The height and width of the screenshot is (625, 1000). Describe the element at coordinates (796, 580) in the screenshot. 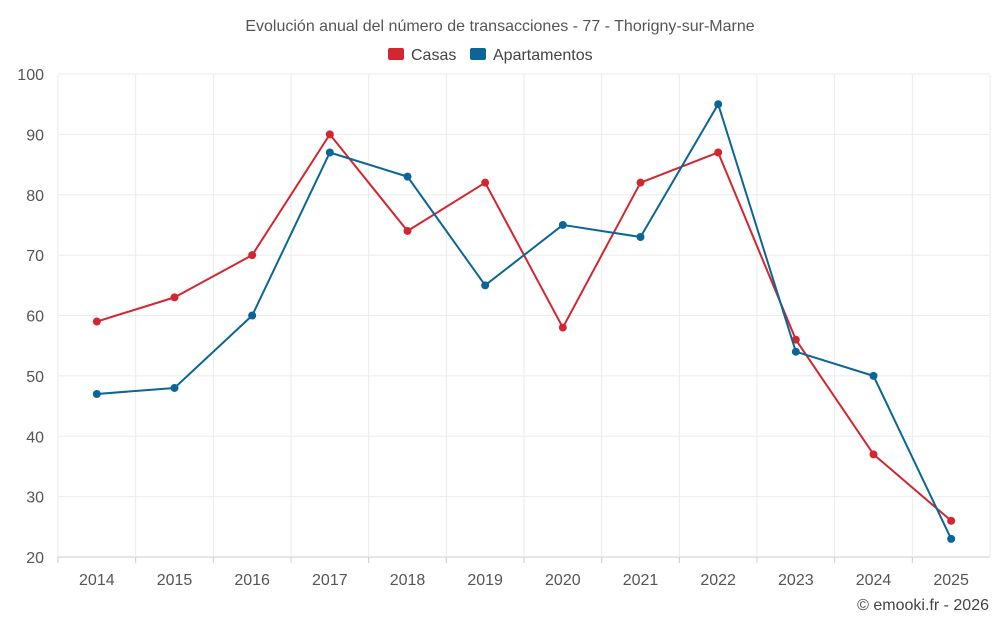

I see `x-tick-label: 2023` at that location.